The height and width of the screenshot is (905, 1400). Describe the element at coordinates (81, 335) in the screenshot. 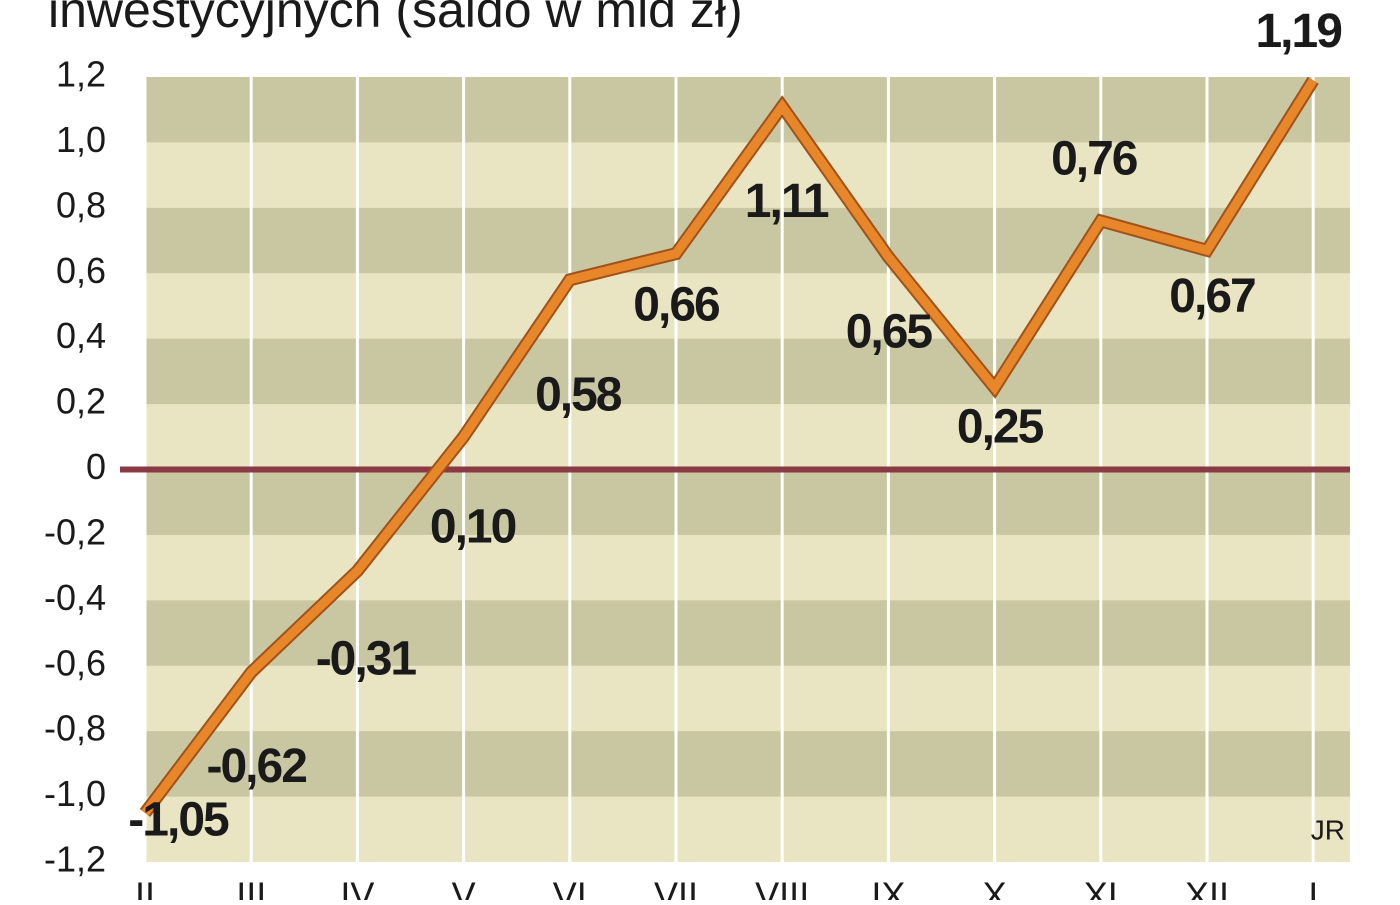

I see `y-tick-label: 0,4` at that location.